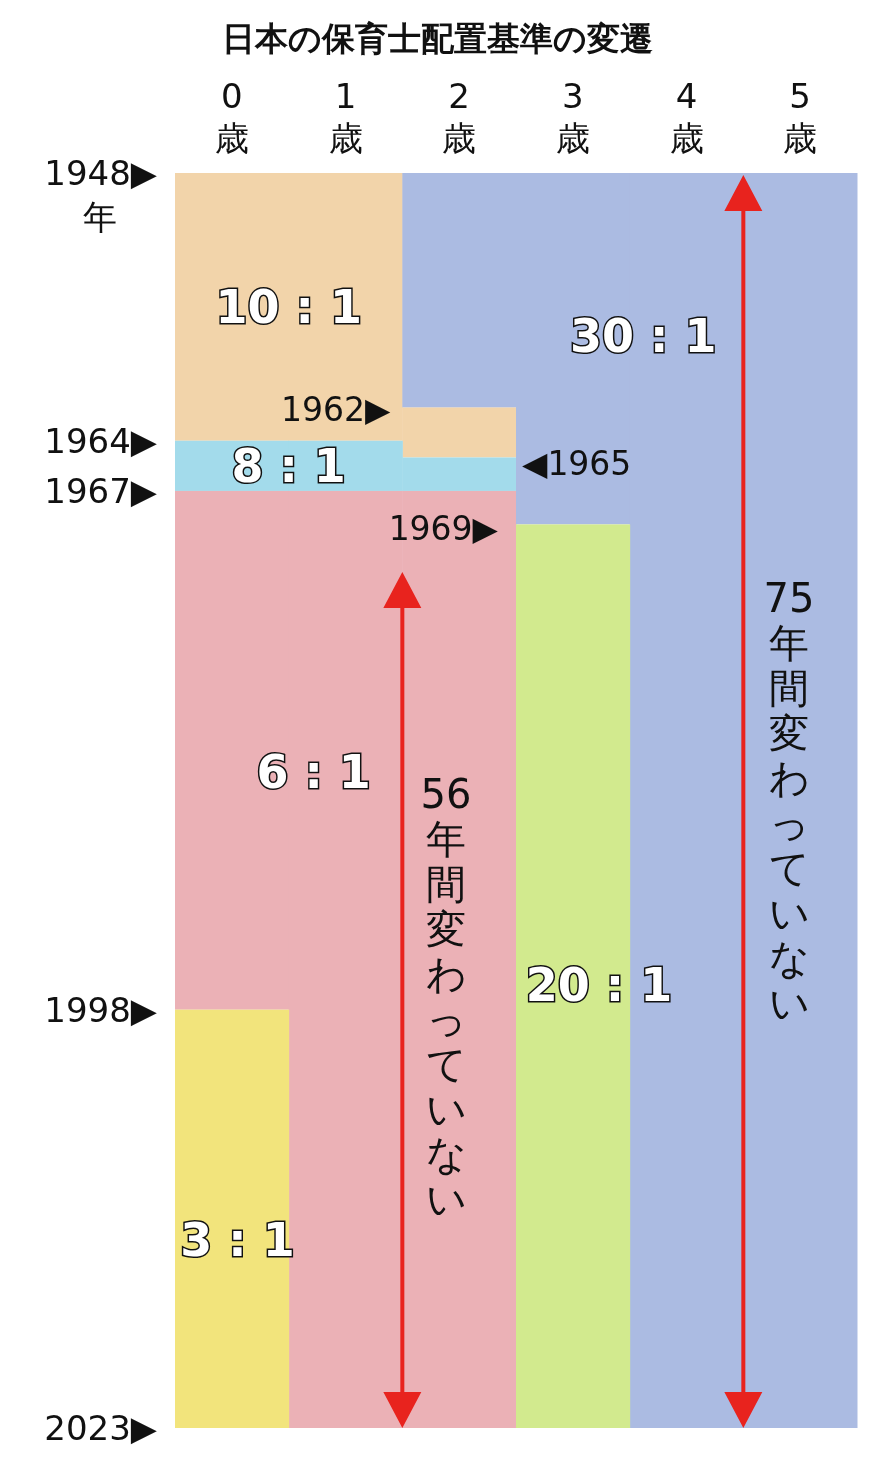 This screenshot has width=875, height=1474. Describe the element at coordinates (443, 528) in the screenshot. I see `annotation: 1969▶` at that location.